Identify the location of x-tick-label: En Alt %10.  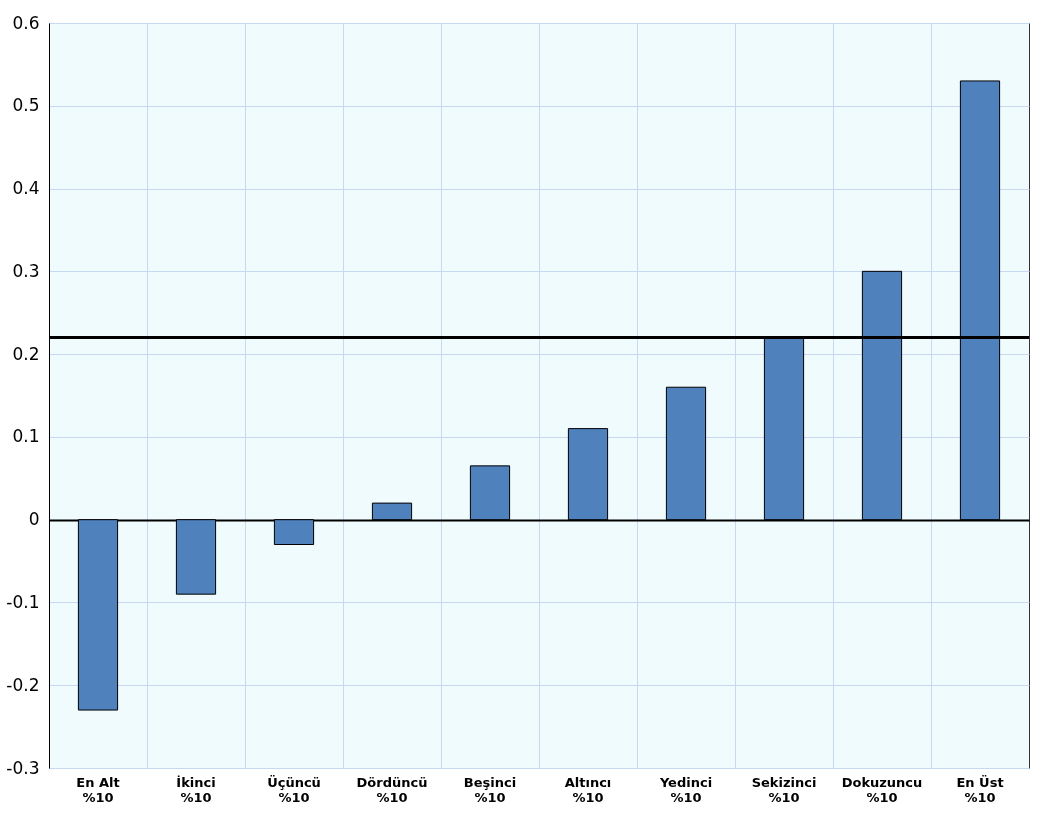
(98, 789).